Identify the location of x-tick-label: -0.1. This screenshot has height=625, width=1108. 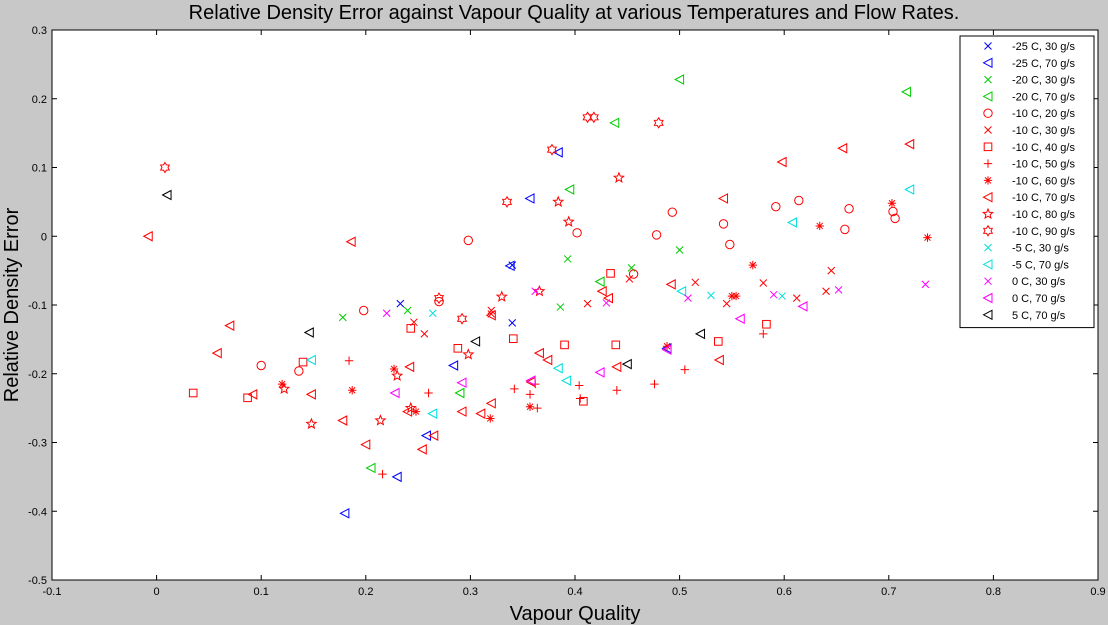
(52, 592).